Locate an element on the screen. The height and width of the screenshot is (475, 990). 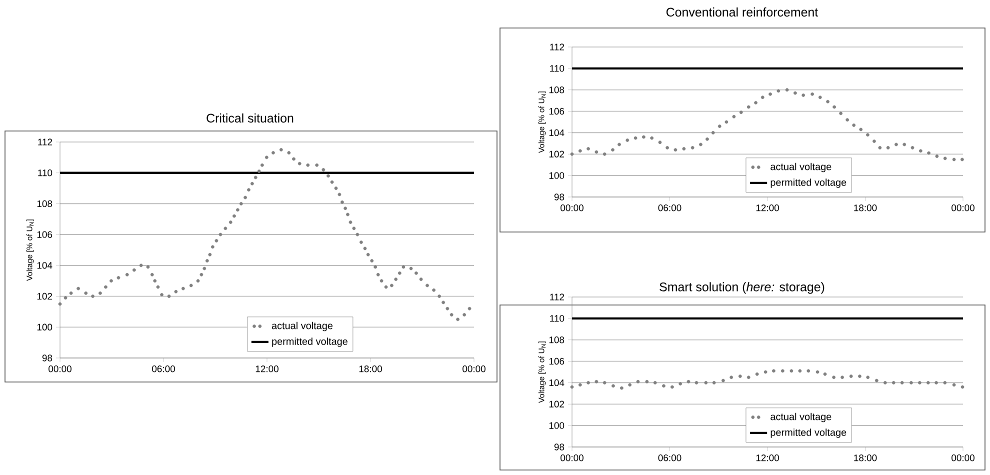
chart-title: Smart solution (here: storage) is located at coordinates (742, 288).